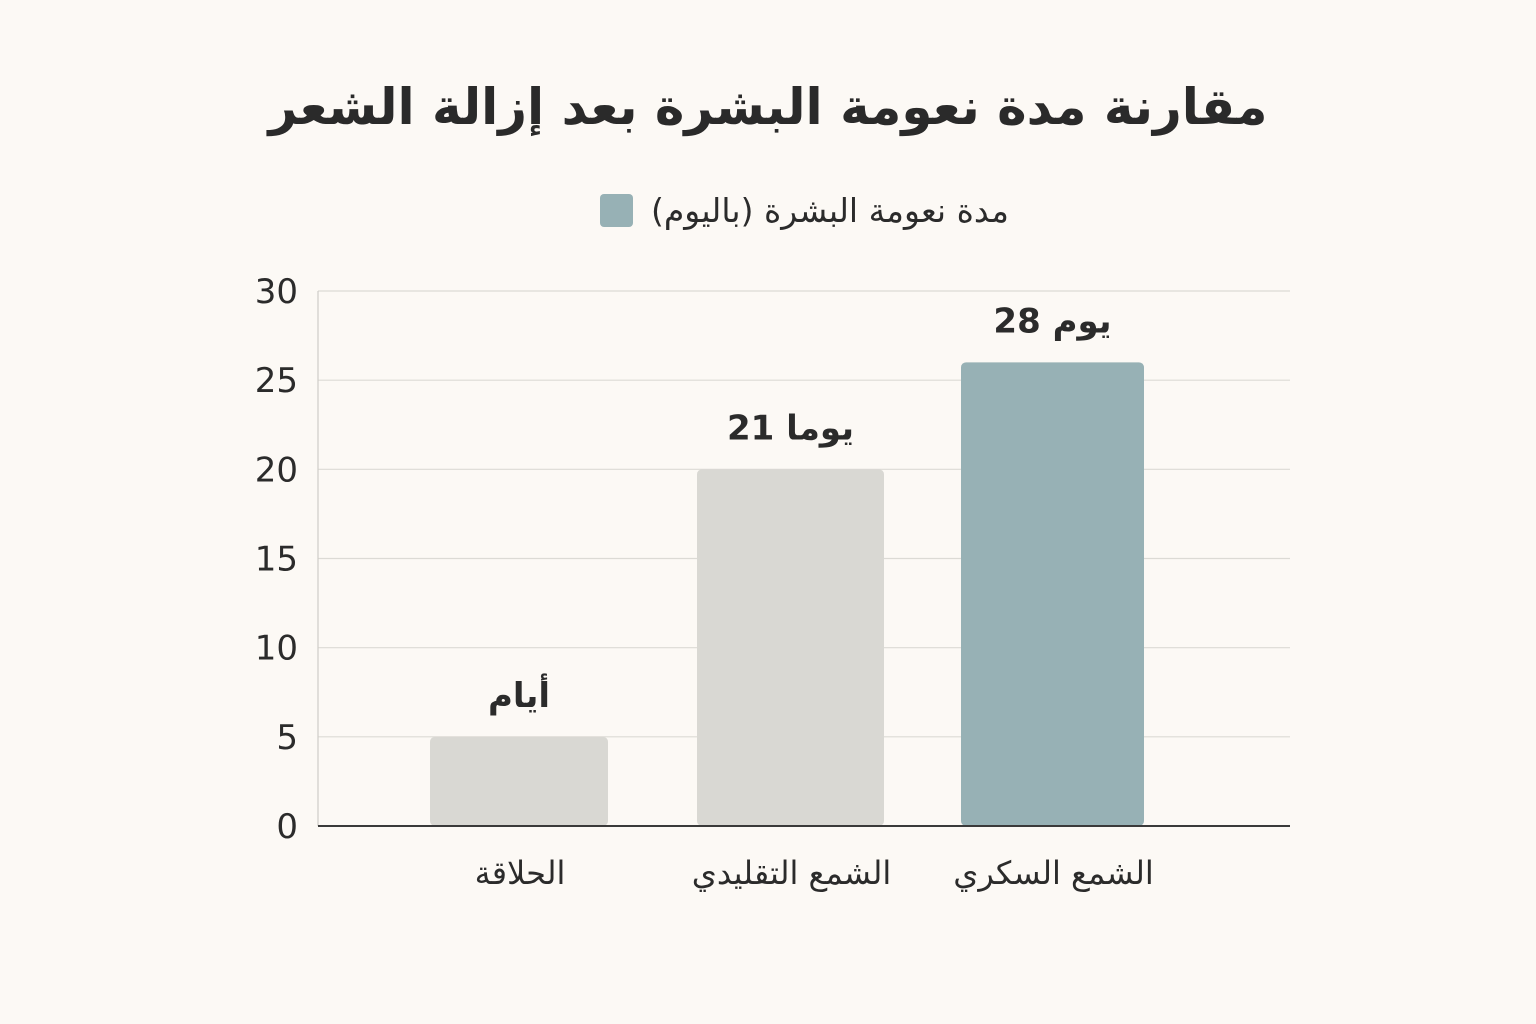 This screenshot has height=1024, width=1536. Describe the element at coordinates (287, 738) in the screenshot. I see `y-tick-label: 5` at that location.